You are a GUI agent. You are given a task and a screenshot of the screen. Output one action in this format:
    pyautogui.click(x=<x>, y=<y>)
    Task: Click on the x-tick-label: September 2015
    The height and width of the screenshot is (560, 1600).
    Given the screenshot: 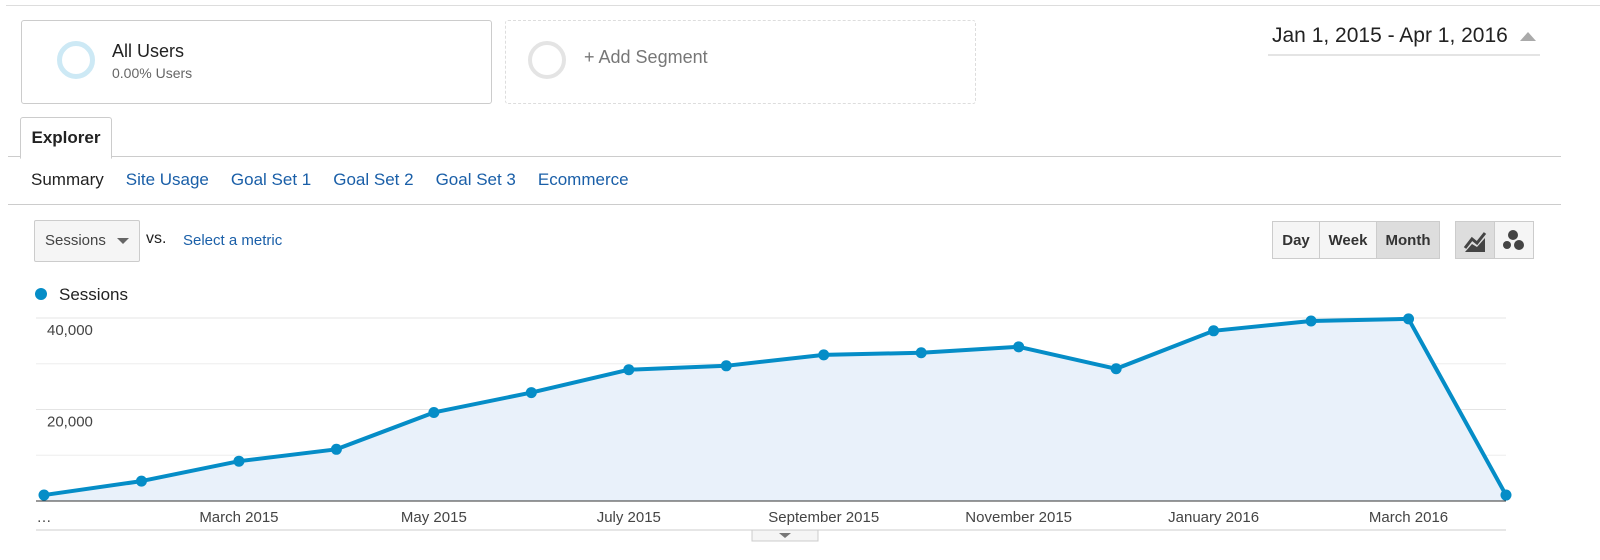 What is the action you would take?
    pyautogui.click(x=823, y=517)
    